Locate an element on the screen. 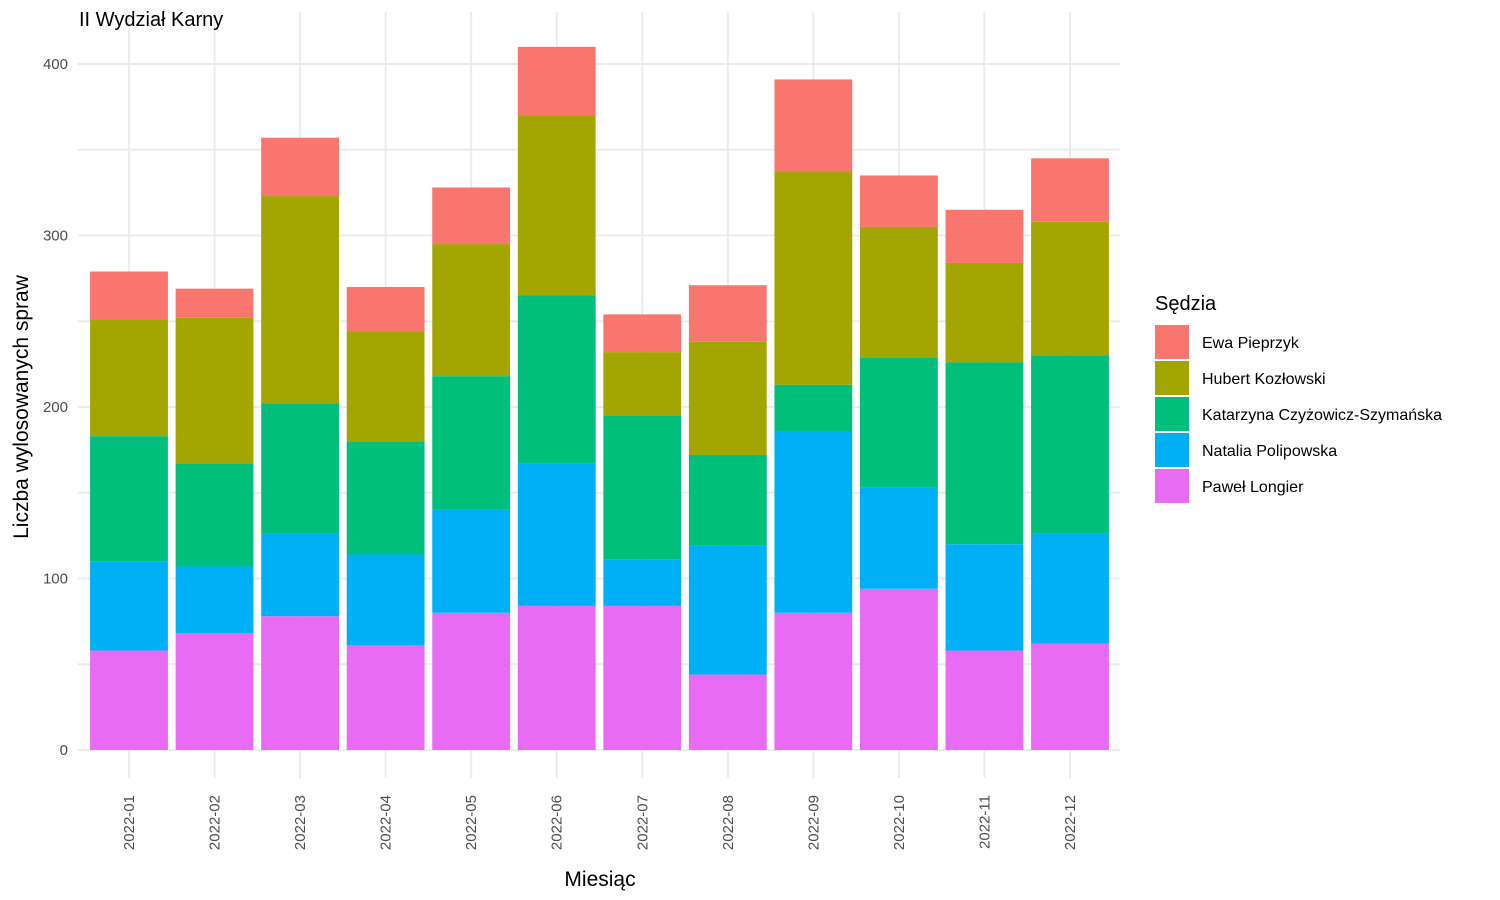  x-tick-label: 2022-05 is located at coordinates (471, 822).